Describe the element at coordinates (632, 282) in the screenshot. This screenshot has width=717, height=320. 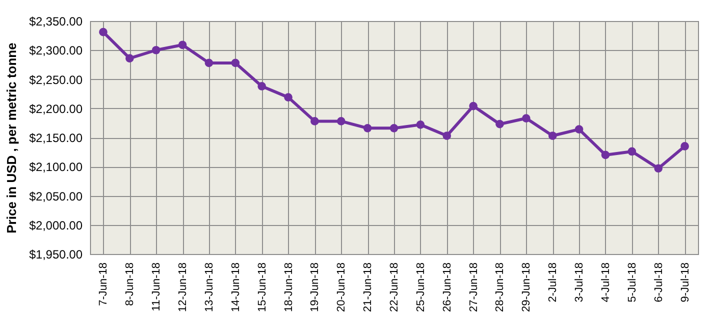
I see `x-tick-label: 5-Jul-18` at that location.